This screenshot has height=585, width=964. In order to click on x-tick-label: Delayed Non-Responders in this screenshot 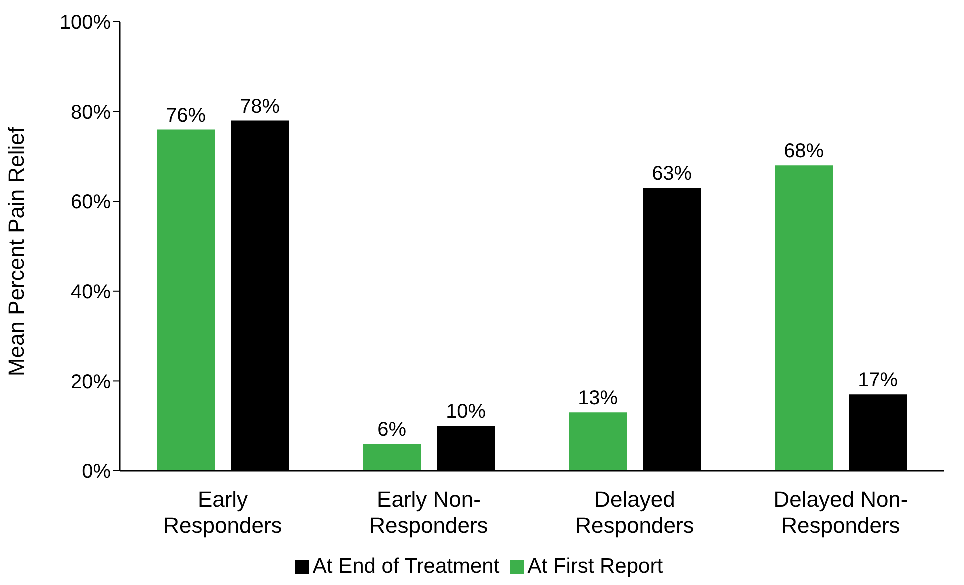, I will do `click(841, 512)`.